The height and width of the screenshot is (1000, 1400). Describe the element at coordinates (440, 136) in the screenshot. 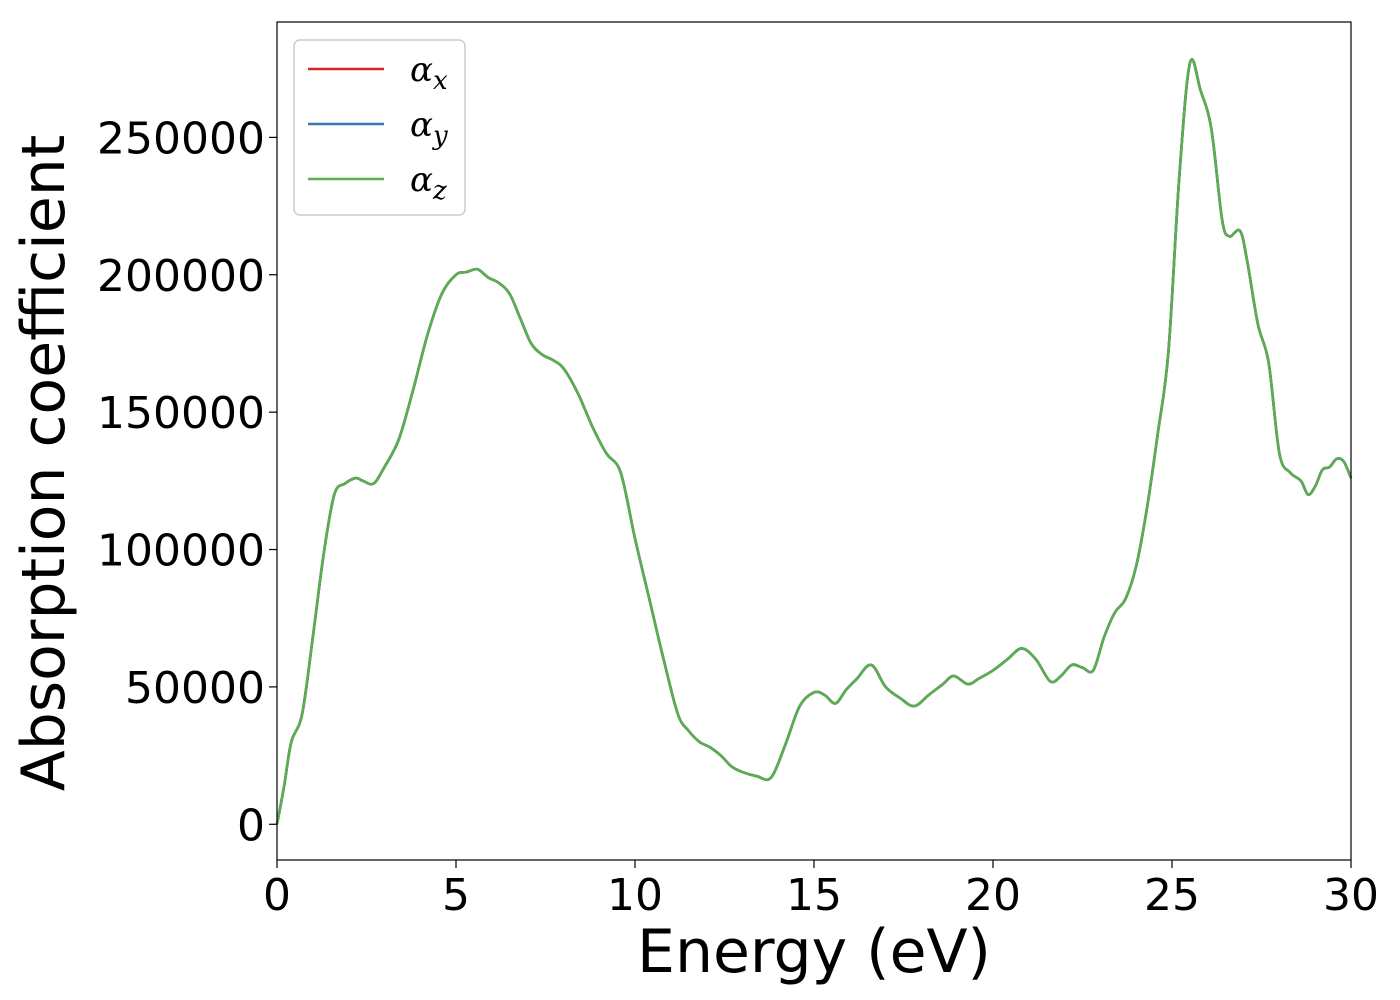

I see `legend-subscript: y` at that location.